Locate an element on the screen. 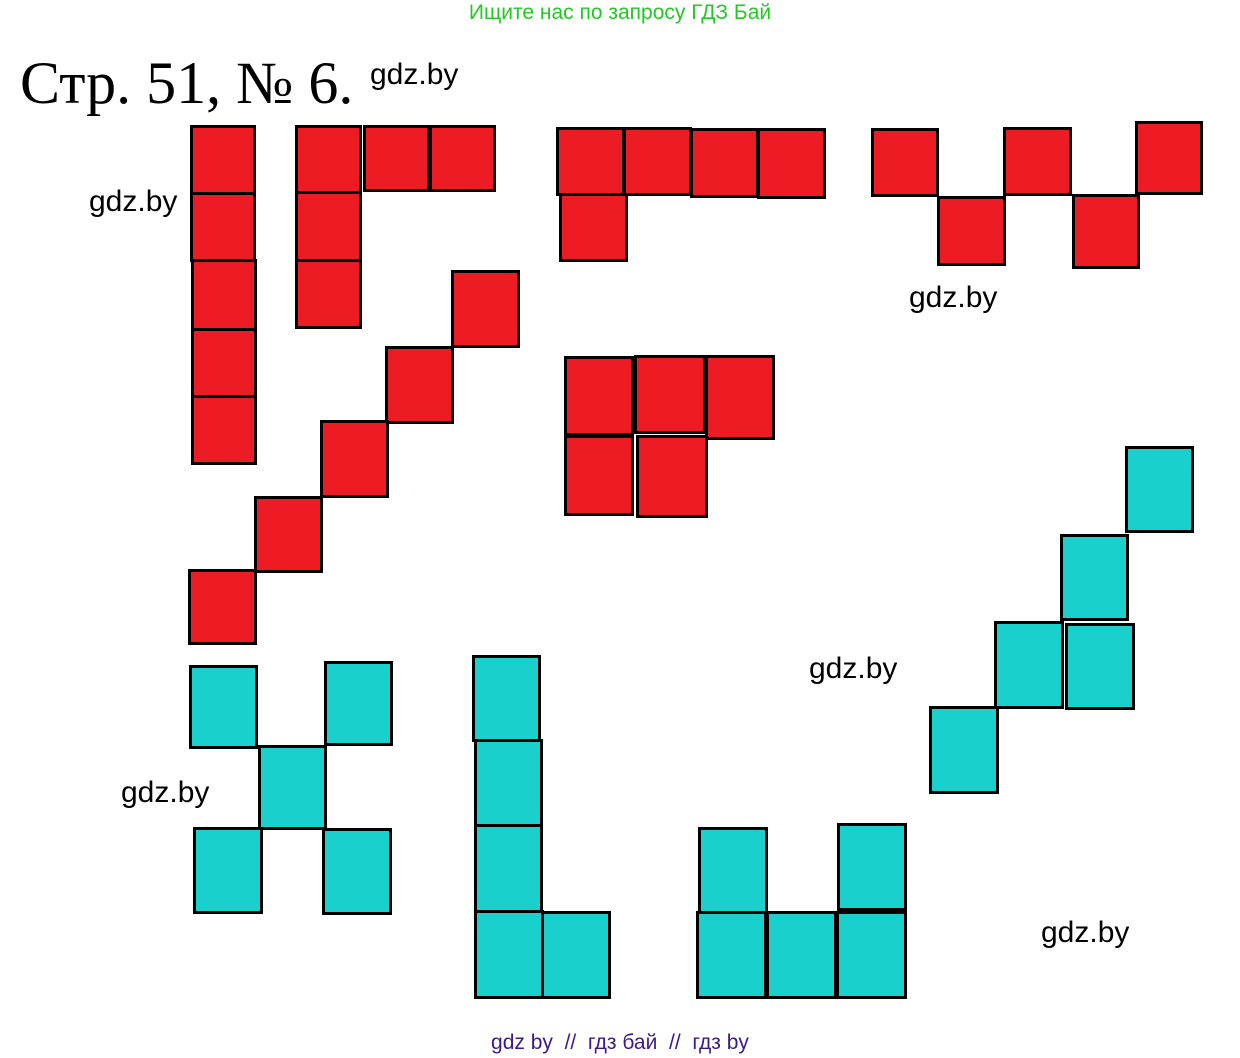  top-banner: Ищите нас по запросу ГДЗ Бай is located at coordinates (620, 12).